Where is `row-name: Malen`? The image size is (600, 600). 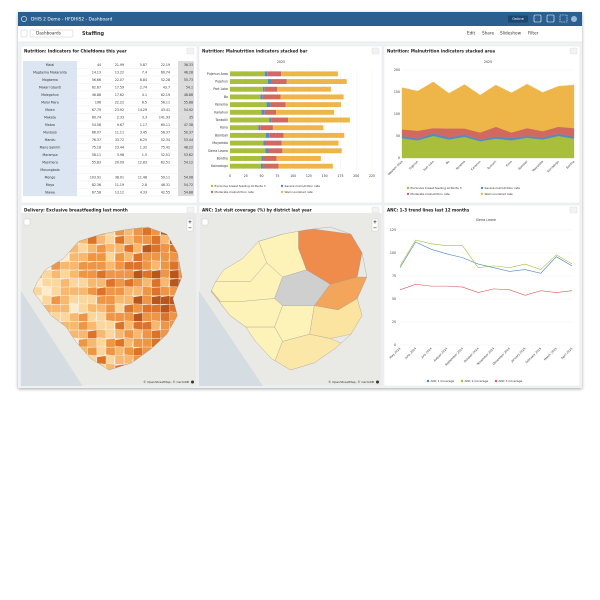 row-name: Malen is located at coordinates (50, 110).